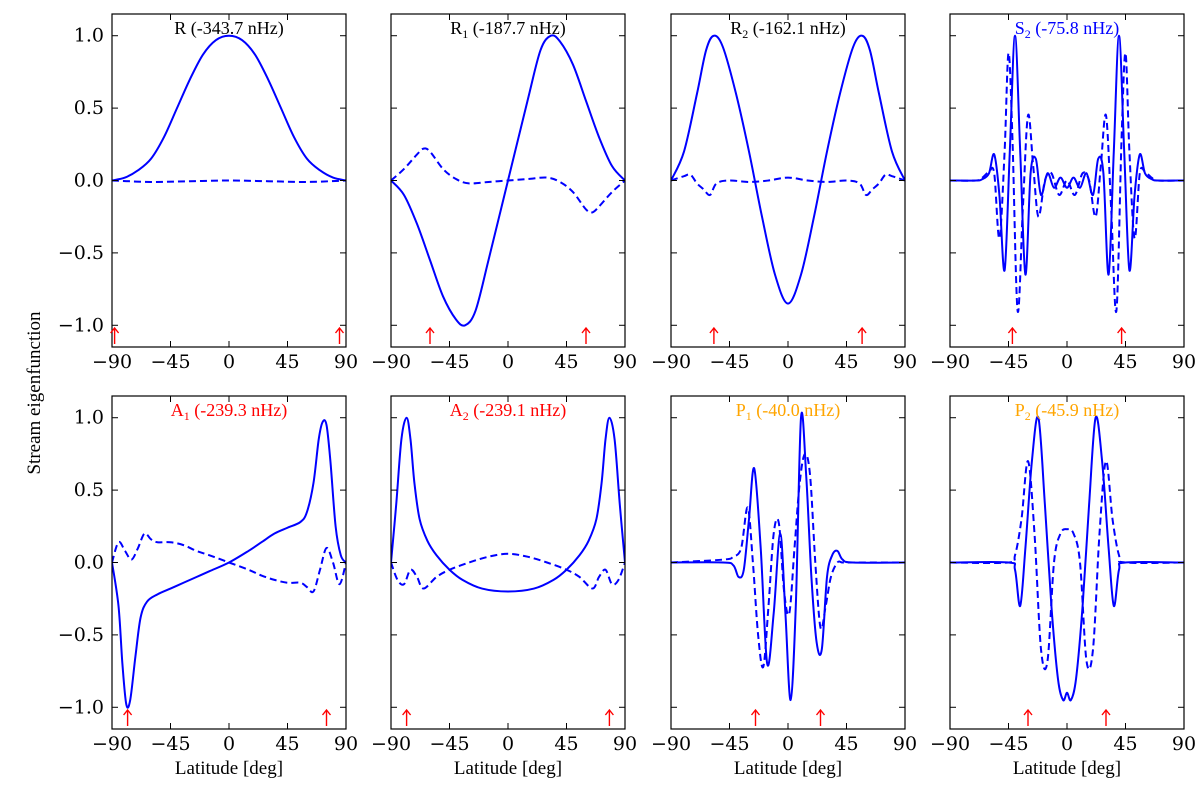 This screenshot has height=787, width=1200. Describe the element at coordinates (788, 411) in the screenshot. I see `panel-title: P1 (-40.0 nHz)` at that location.